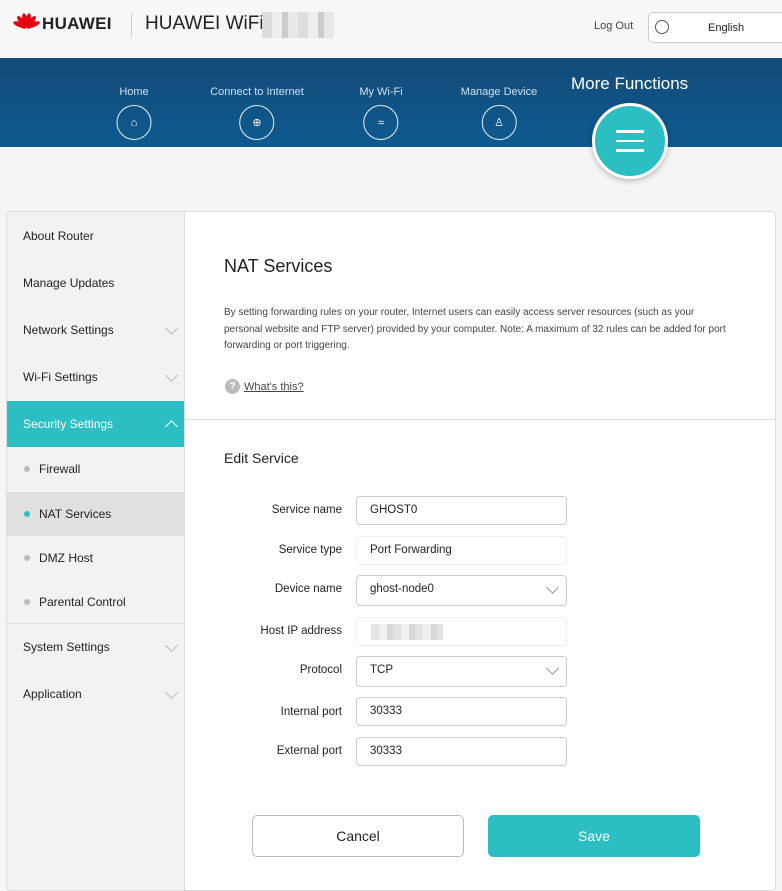 The width and height of the screenshot is (782, 891). Describe the element at coordinates (58, 236) in the screenshot. I see `sidebar-label: About Router` at that location.